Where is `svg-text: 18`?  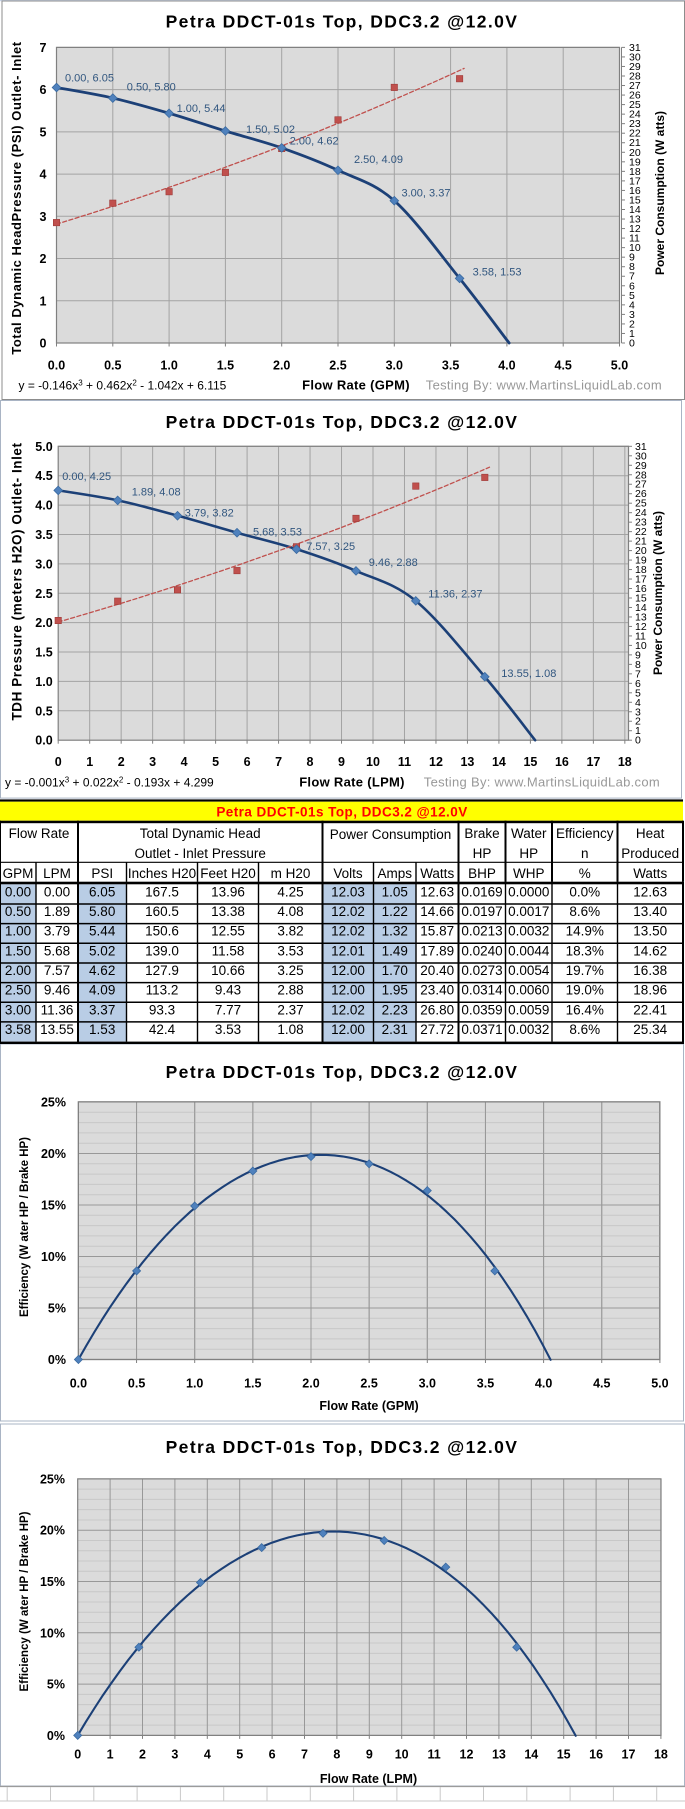
svg-text: 18 is located at coordinates (635, 172).